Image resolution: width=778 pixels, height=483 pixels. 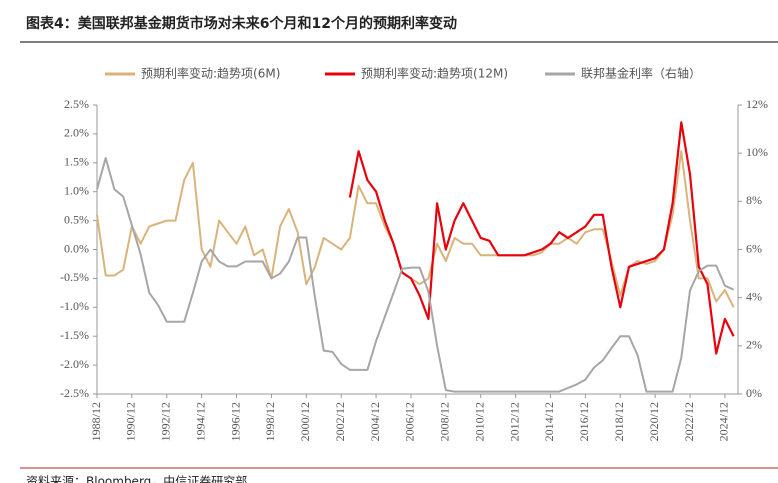 What do you see at coordinates (757, 152) in the screenshot?
I see `y2-tick-label: 10%` at bounding box center [757, 152].